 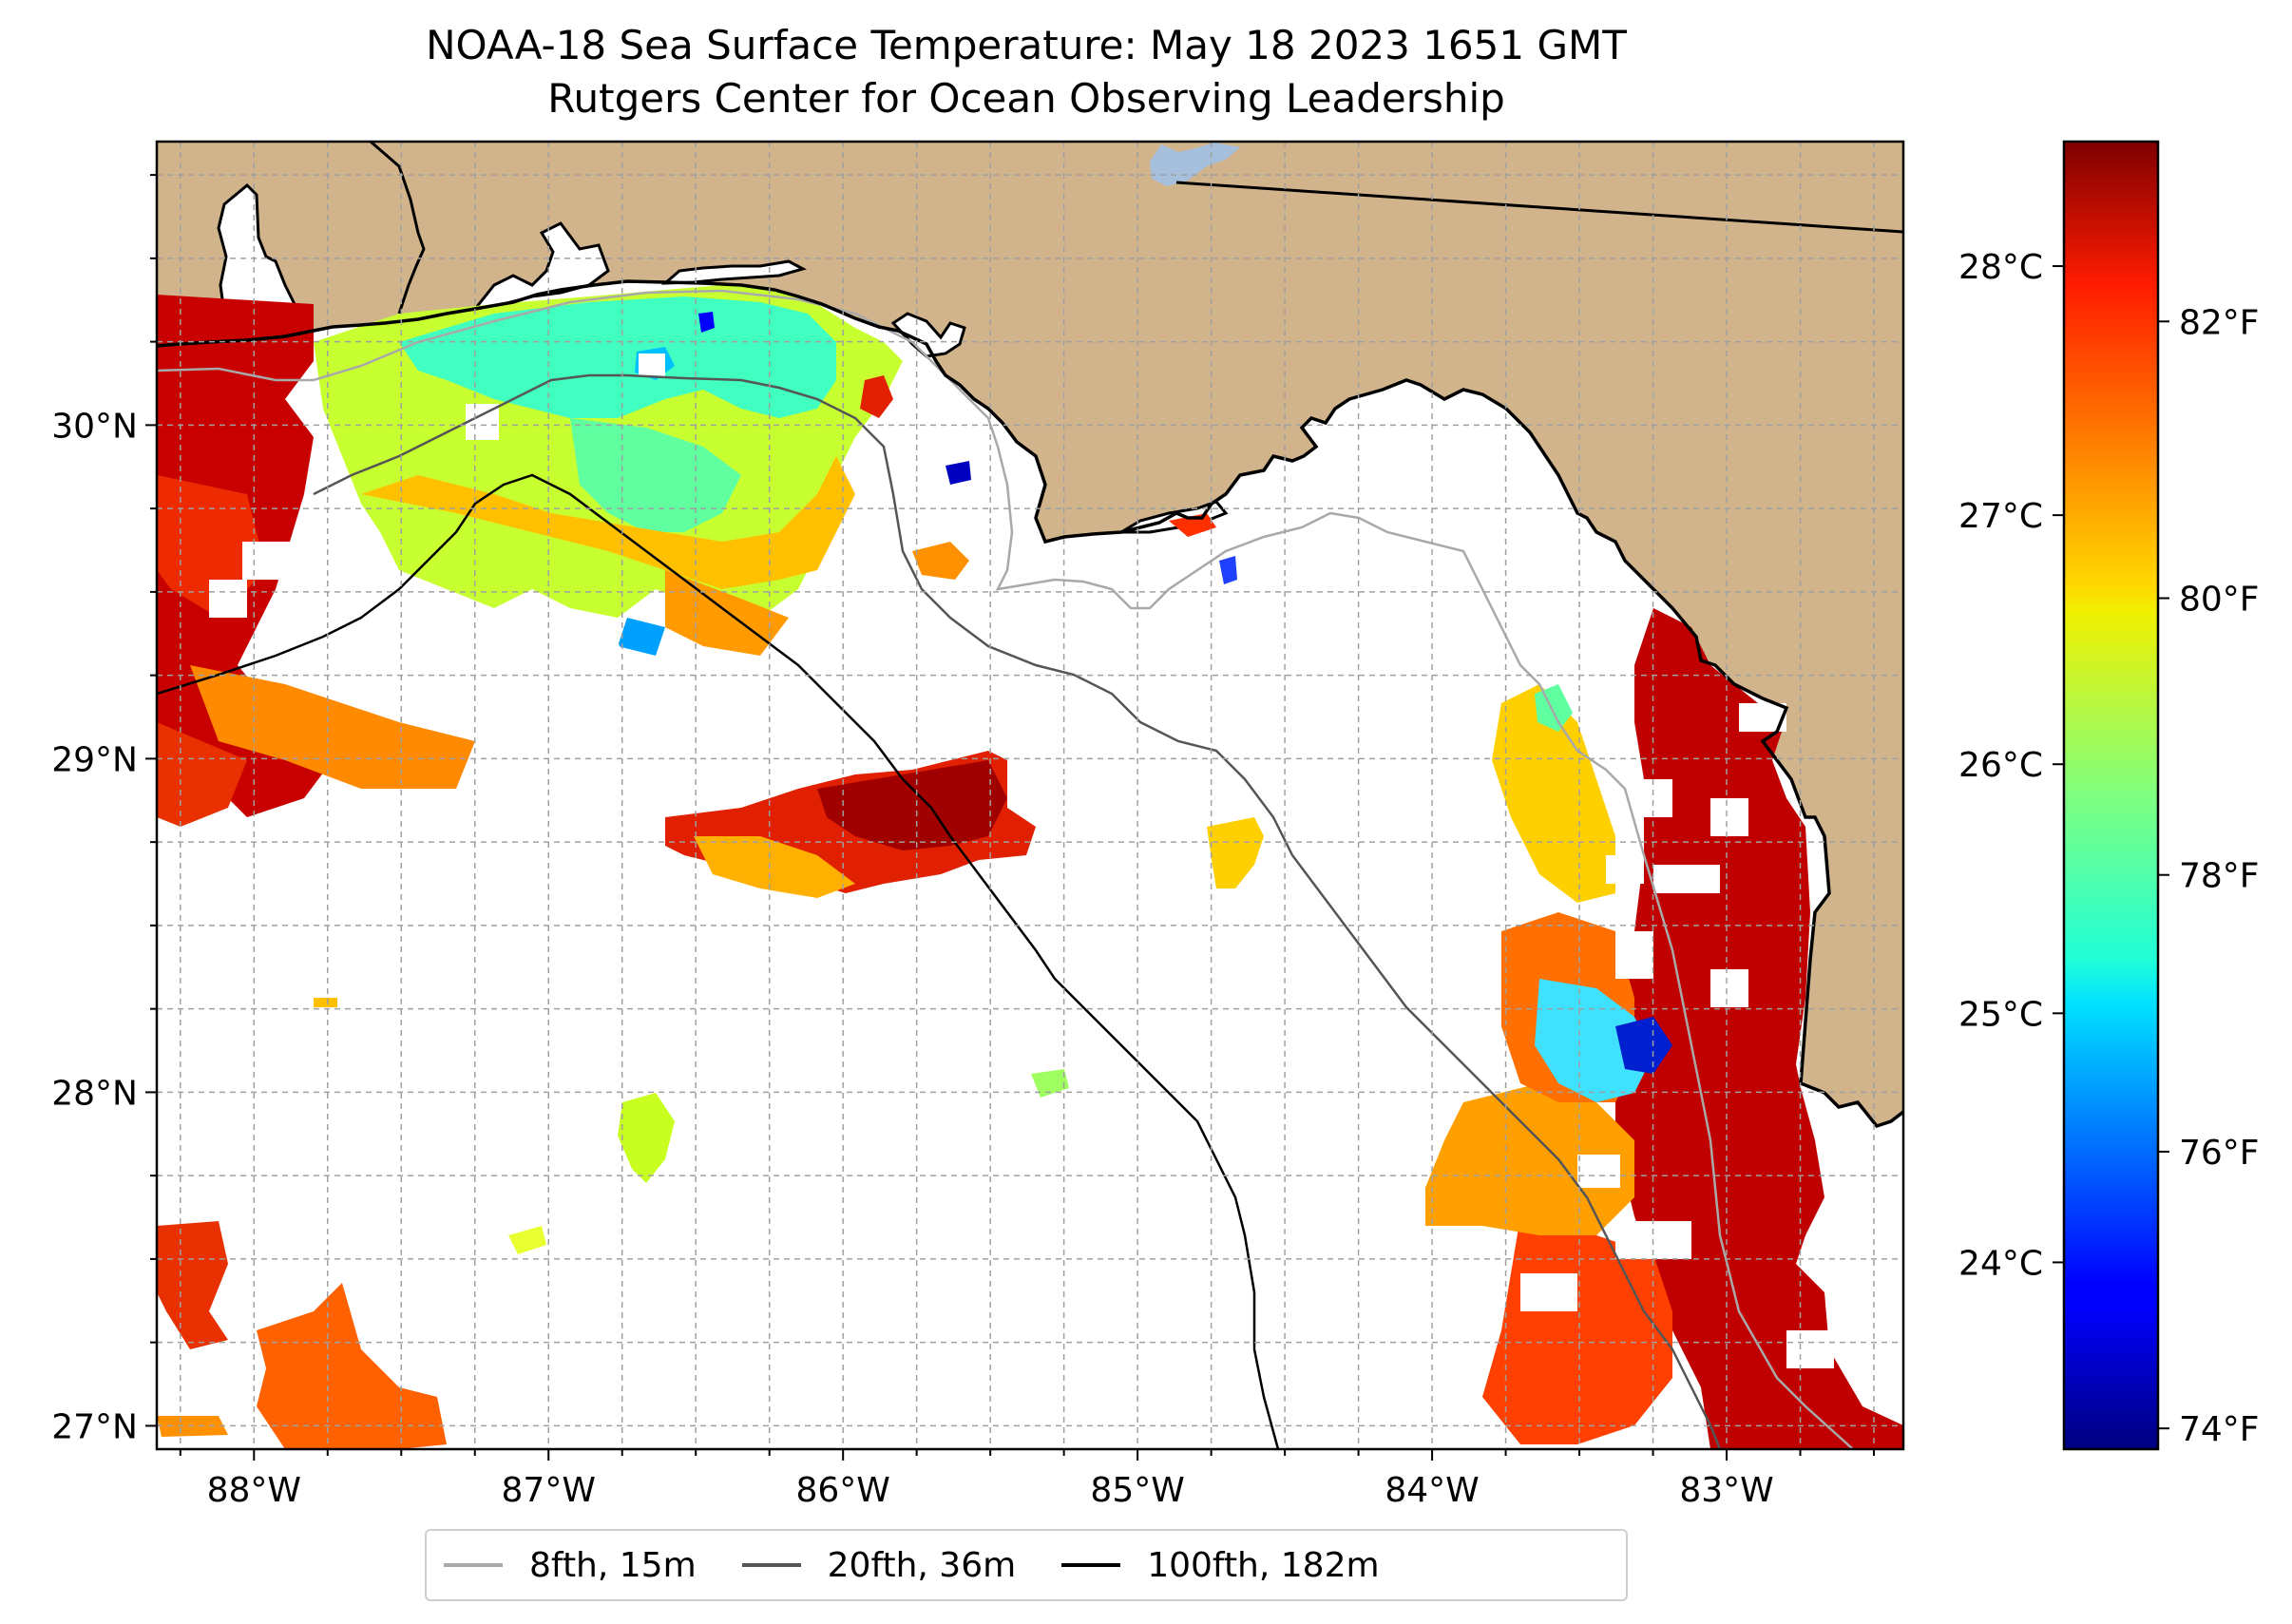 What do you see at coordinates (842, 1490) in the screenshot?
I see `lon-tick-label: 86°W` at bounding box center [842, 1490].